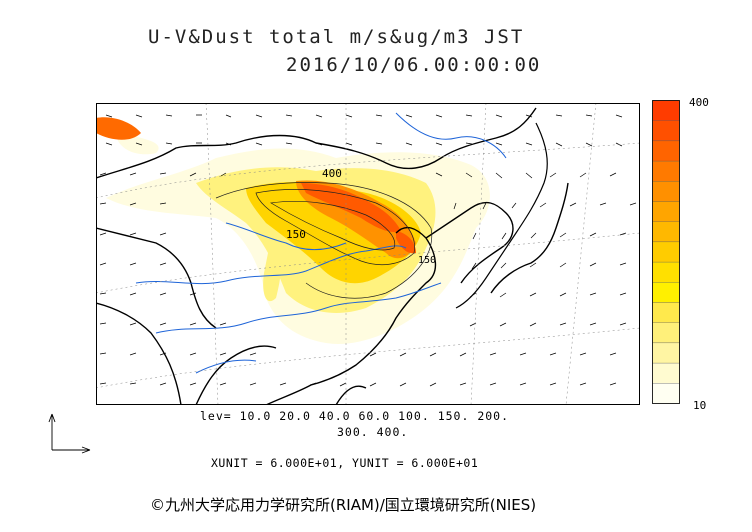 Image resolution: width=752 pixels, height=532 pixels. What do you see at coordinates (336, 37) in the screenshot?
I see `map-title: U-V&Dust total m/s&ug/m3 JST` at bounding box center [336, 37].